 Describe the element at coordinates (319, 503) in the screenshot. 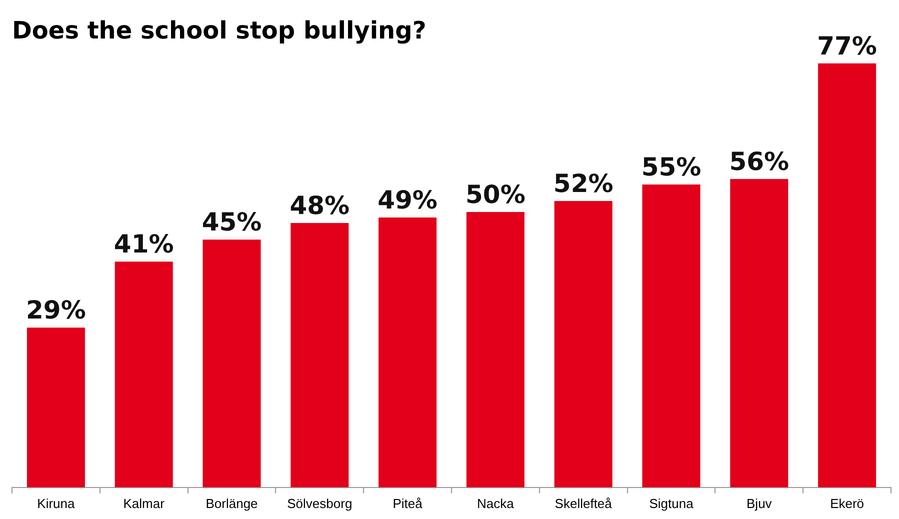

I see `x-tick-label: Sölvesborg` at that location.